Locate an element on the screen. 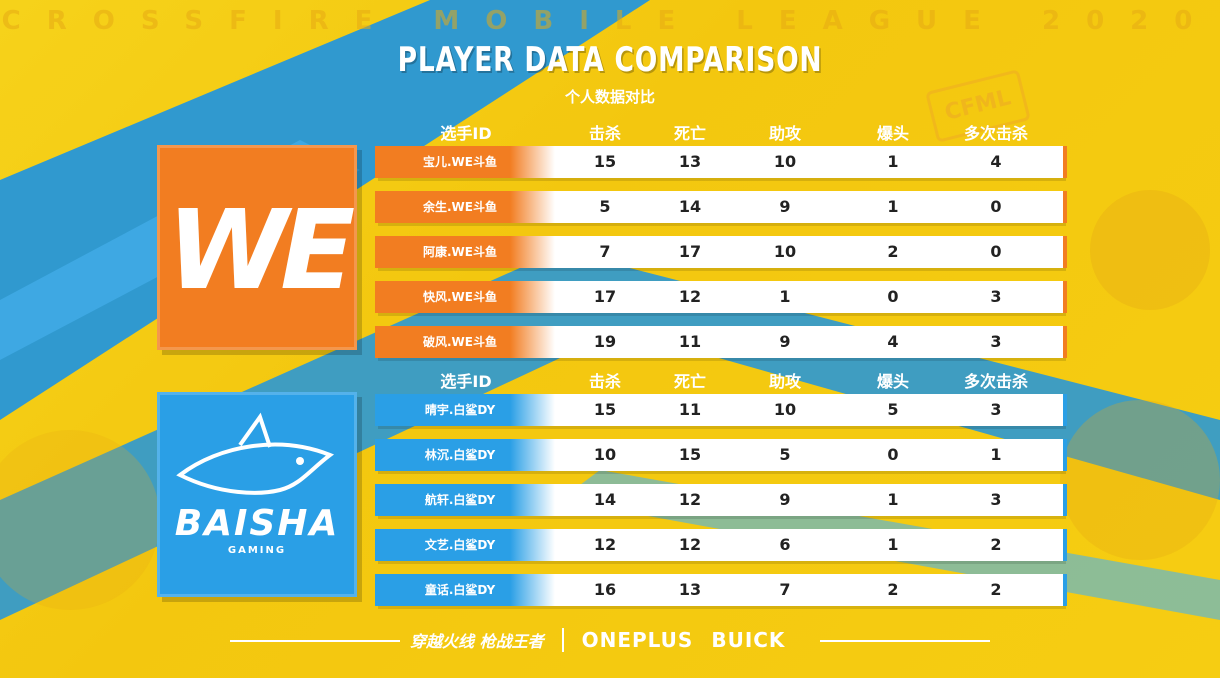  stat-multikills: 1 is located at coordinates (996, 454).